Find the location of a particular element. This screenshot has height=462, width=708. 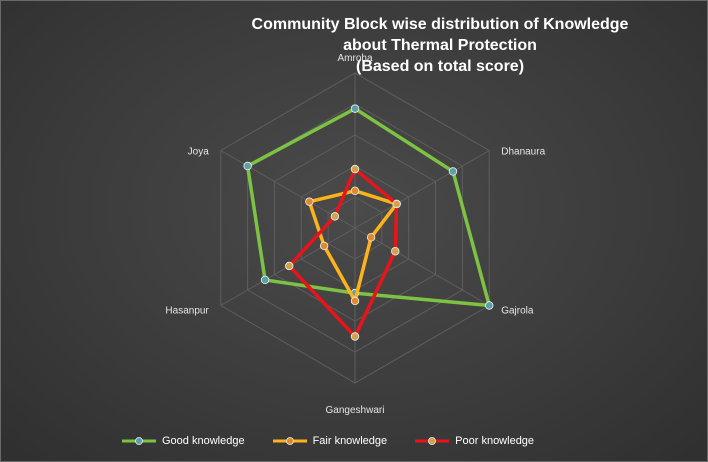

axis-label-hasanpur: Hasanpur is located at coordinates (187, 311).